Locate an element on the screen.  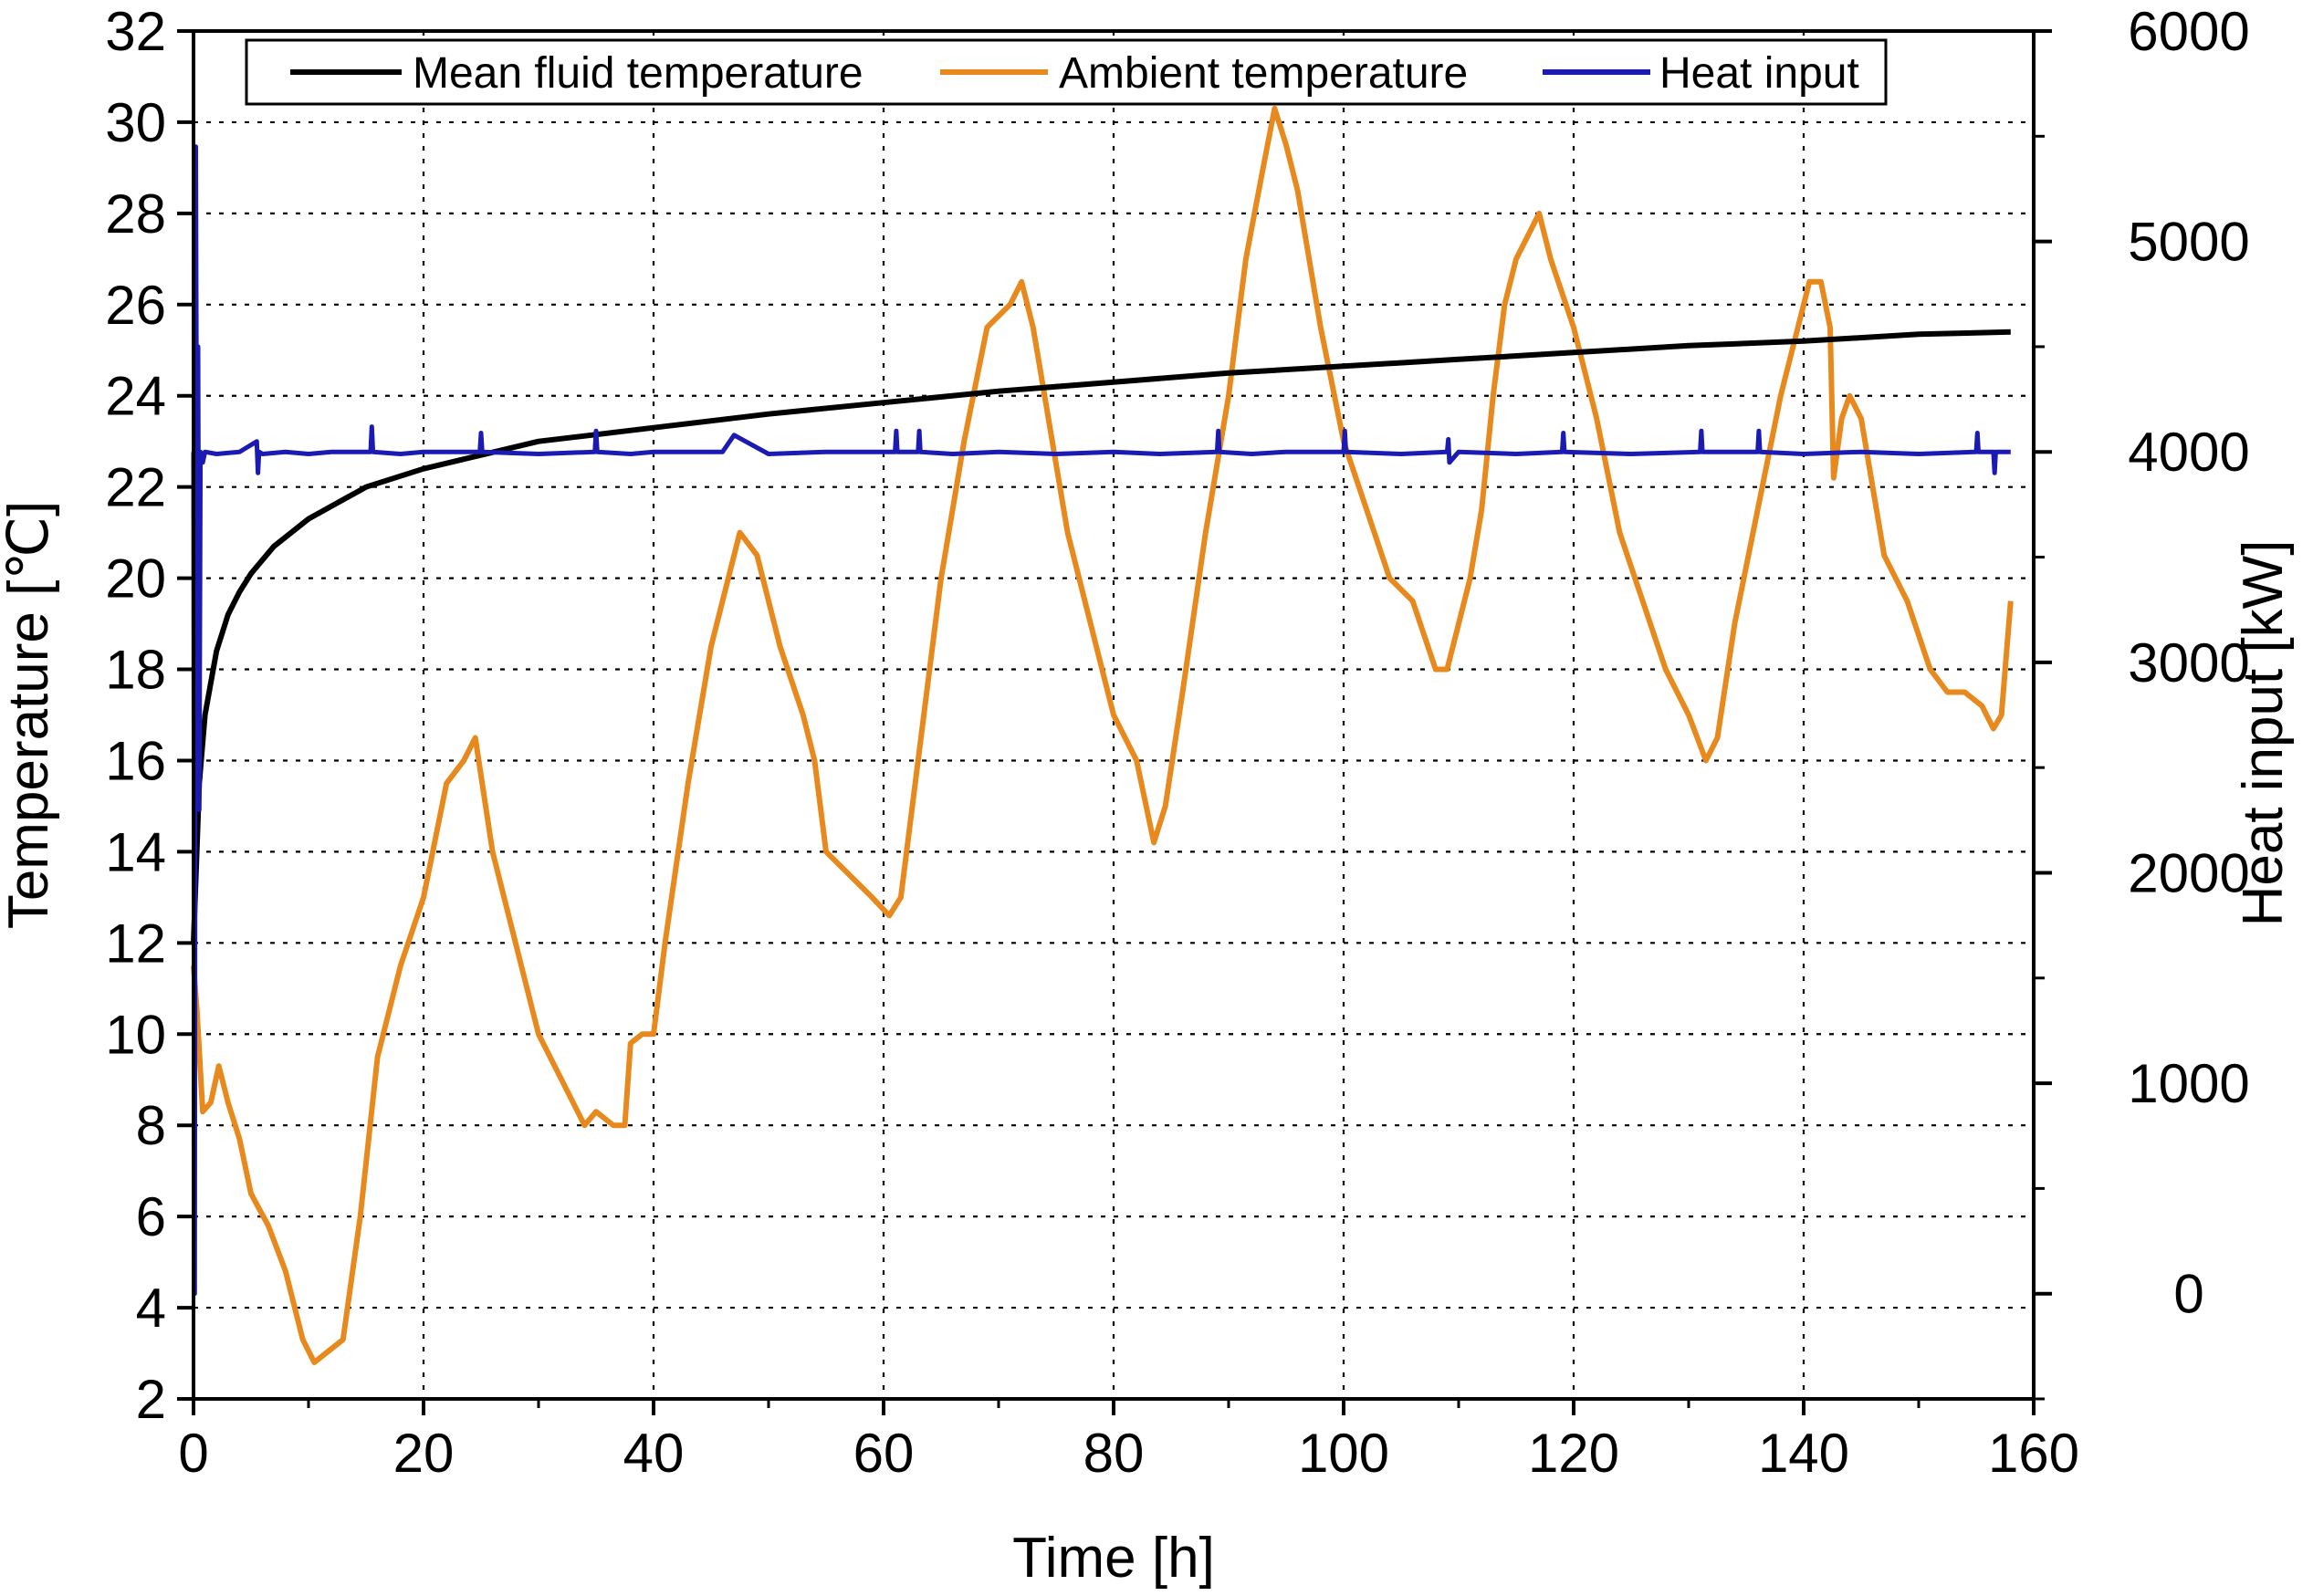
y-left-tick-label: 18 is located at coordinates (135, 671).